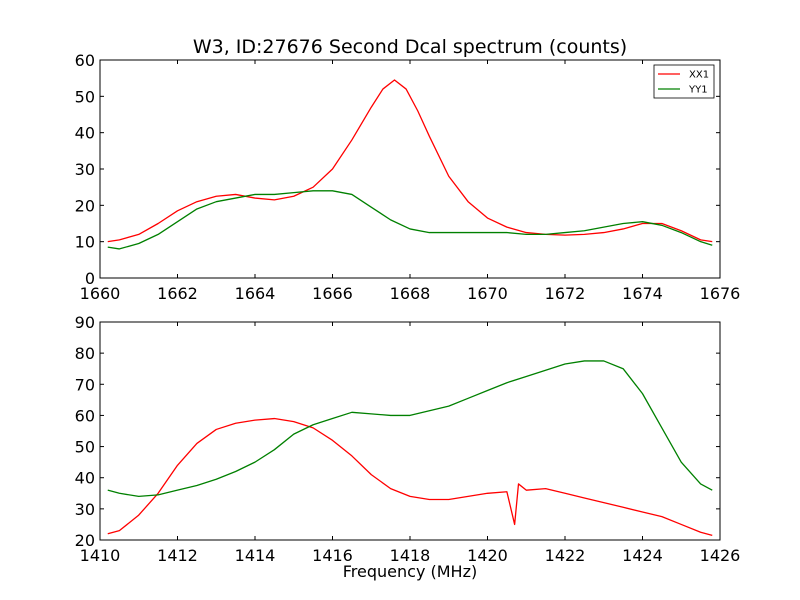 Image resolution: width=800 pixels, height=600 pixels. I want to click on x-tick-label: 1672, so click(565, 293).